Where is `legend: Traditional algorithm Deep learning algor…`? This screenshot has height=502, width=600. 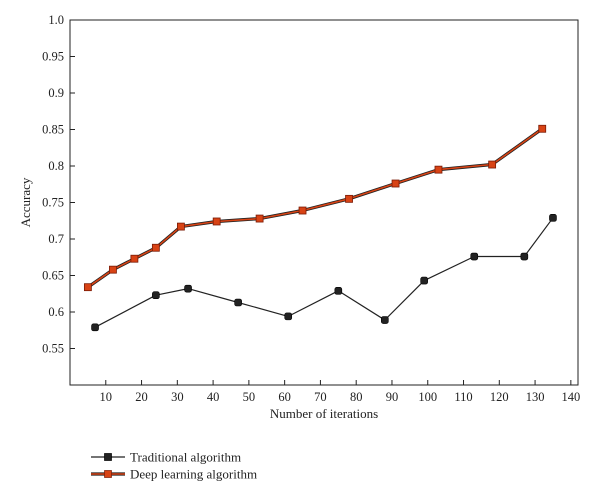 legend: Traditional algorithm Deep learning algor… is located at coordinates (174, 466).